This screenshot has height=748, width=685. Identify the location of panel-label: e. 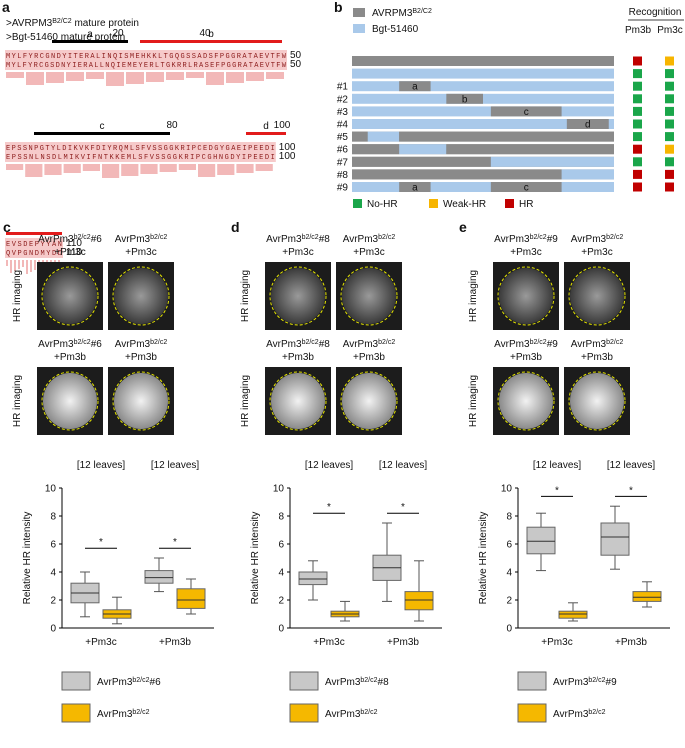
(463, 227).